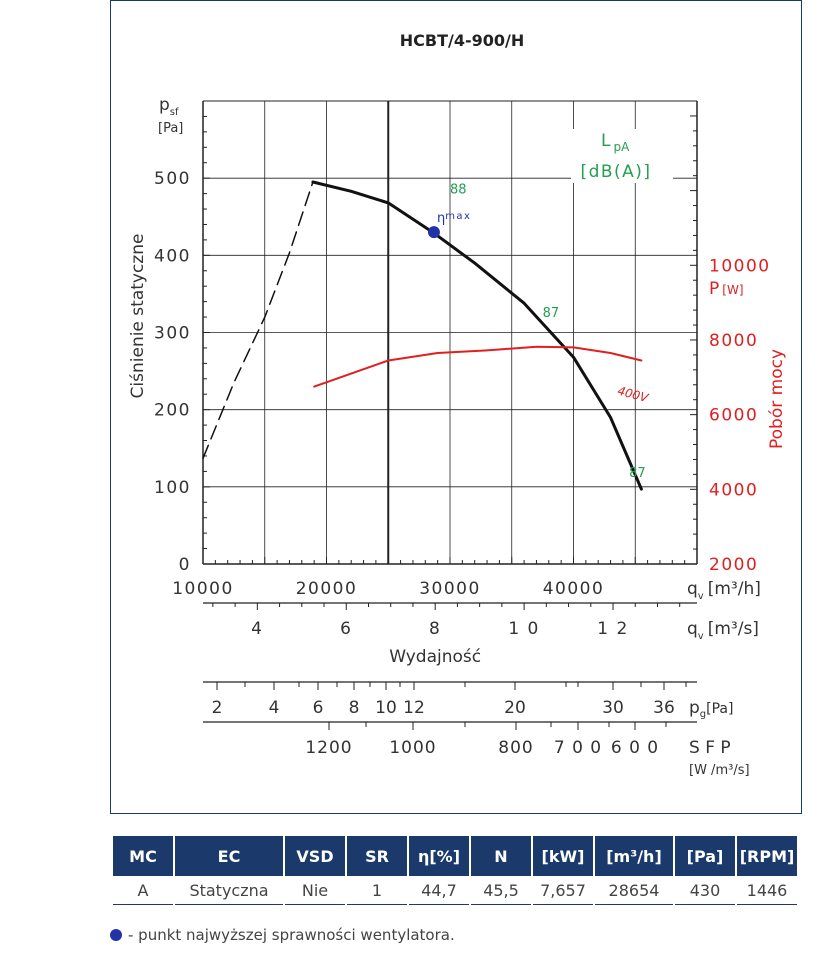  What do you see at coordinates (229, 856) in the screenshot?
I see `table-header-cell: EC` at bounding box center [229, 856].